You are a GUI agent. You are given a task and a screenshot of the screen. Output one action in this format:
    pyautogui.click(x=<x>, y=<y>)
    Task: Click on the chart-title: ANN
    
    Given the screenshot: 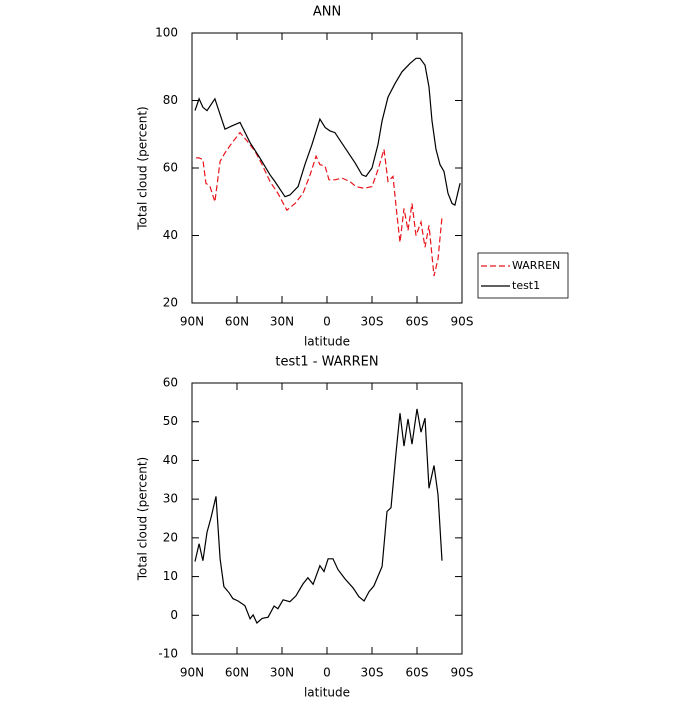 What is the action you would take?
    pyautogui.click(x=327, y=12)
    